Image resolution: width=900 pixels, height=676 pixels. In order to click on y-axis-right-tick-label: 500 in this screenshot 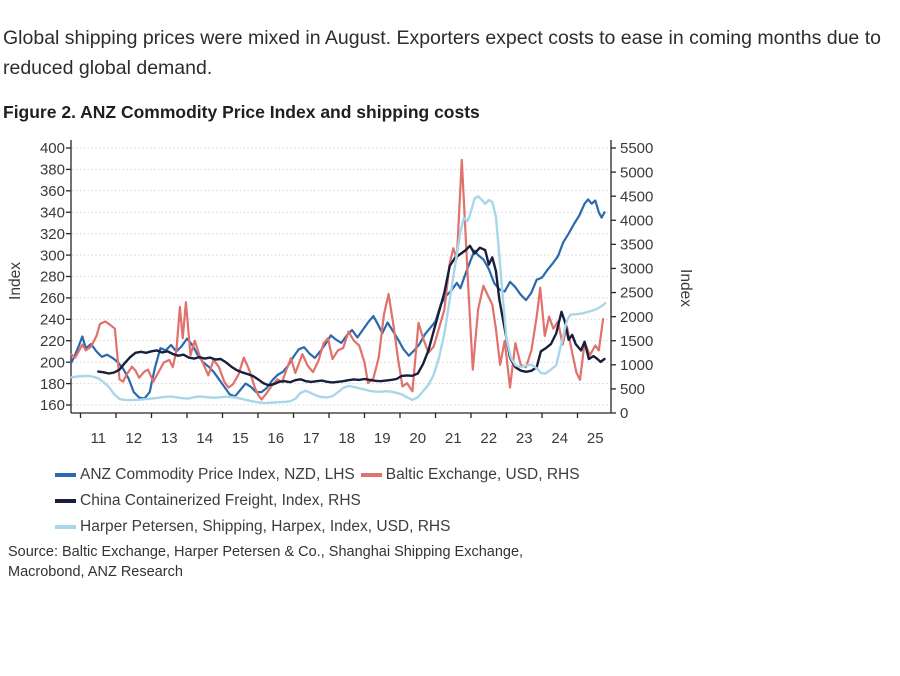, I will do `click(632, 389)`.